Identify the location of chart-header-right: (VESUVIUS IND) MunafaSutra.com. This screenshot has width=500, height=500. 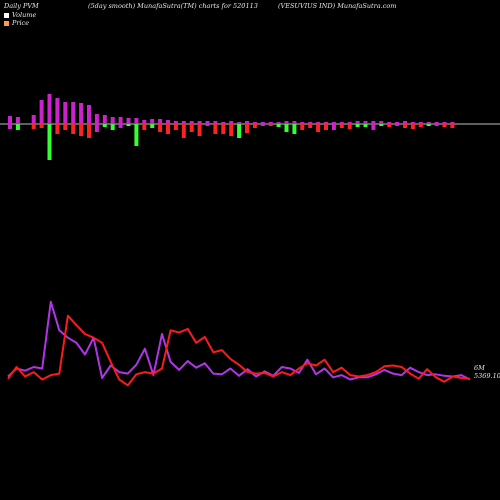
(337, 6).